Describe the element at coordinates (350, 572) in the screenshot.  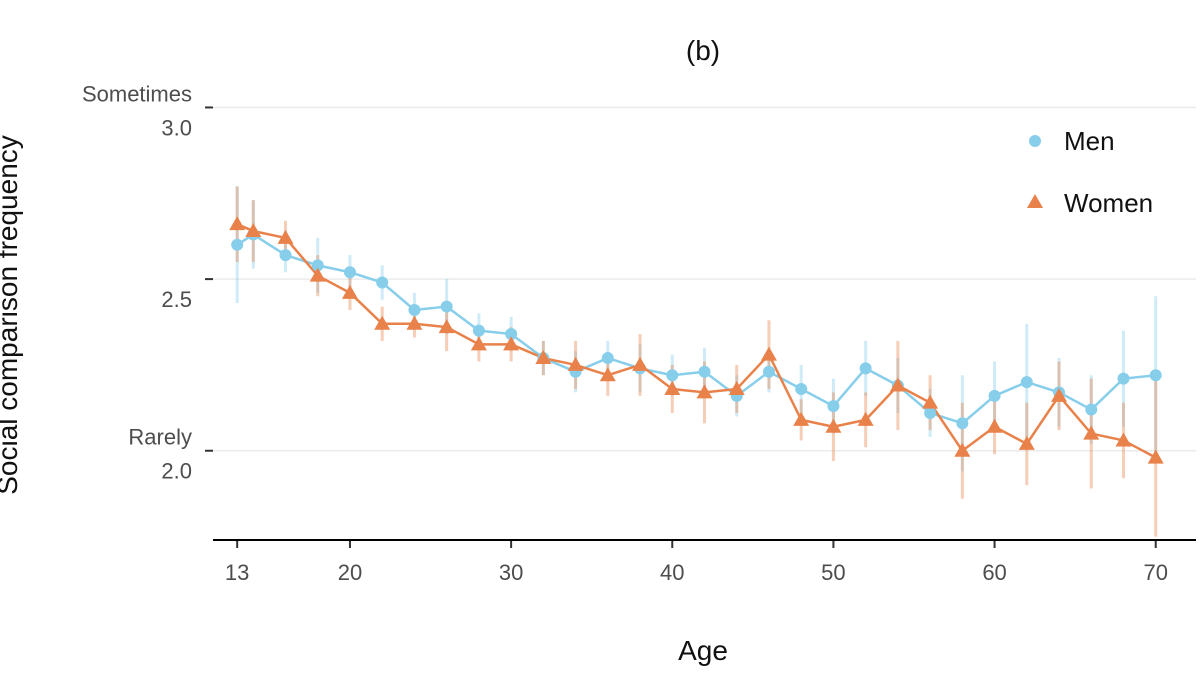
I see `x-tick-label: 20` at that location.